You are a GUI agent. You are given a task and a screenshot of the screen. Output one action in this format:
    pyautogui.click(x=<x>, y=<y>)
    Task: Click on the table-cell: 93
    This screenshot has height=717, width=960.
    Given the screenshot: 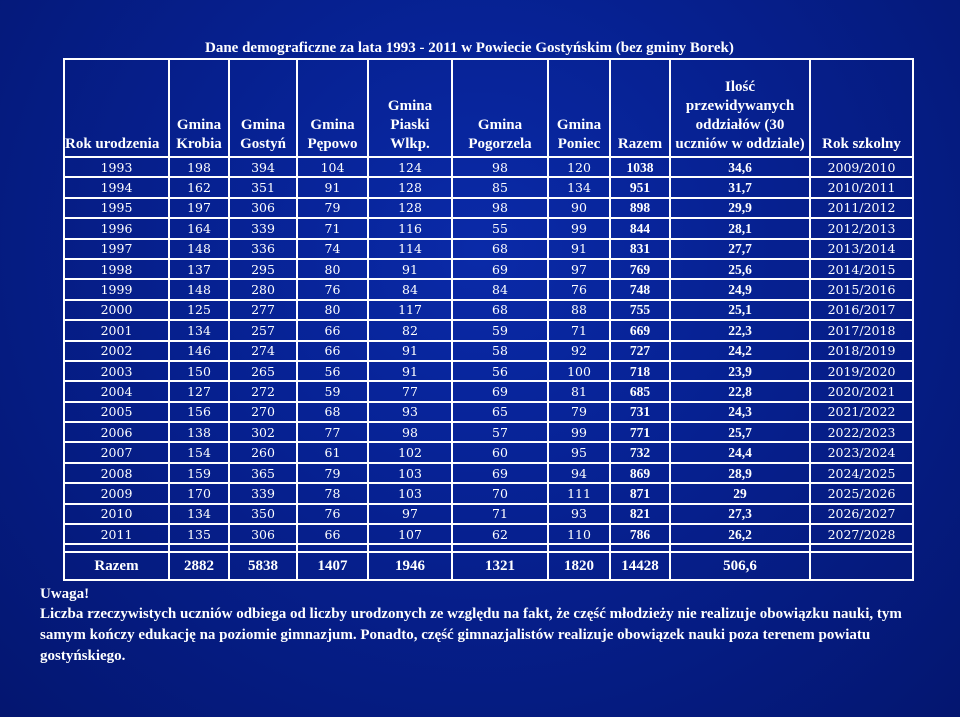 What is the action you would take?
    pyautogui.click(x=579, y=514)
    